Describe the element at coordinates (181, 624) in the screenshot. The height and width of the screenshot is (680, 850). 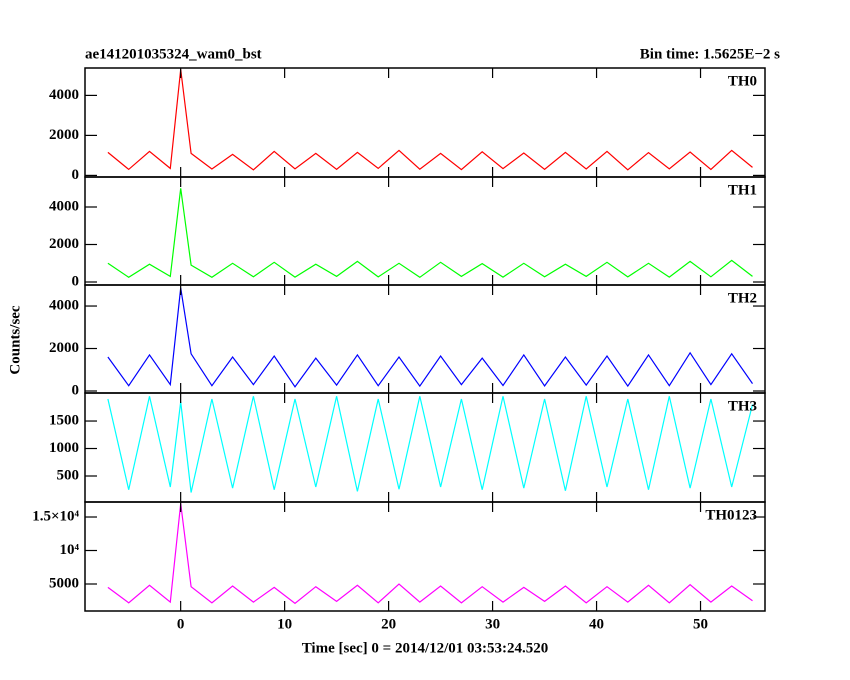
I see `x-tick-label: 0` at that location.